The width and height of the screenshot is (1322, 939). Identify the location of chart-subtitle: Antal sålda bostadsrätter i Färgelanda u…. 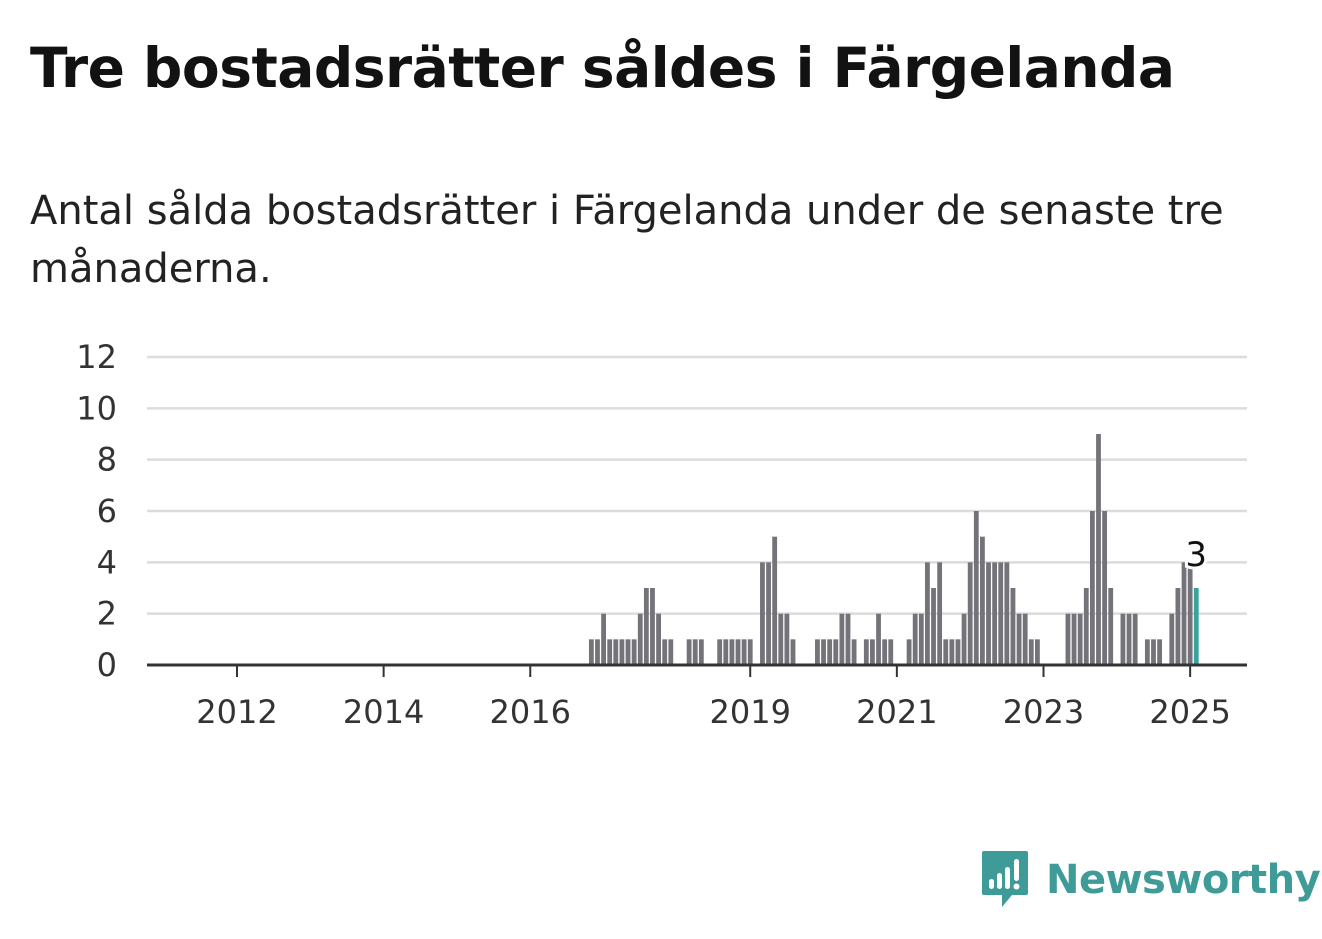
(627, 240).